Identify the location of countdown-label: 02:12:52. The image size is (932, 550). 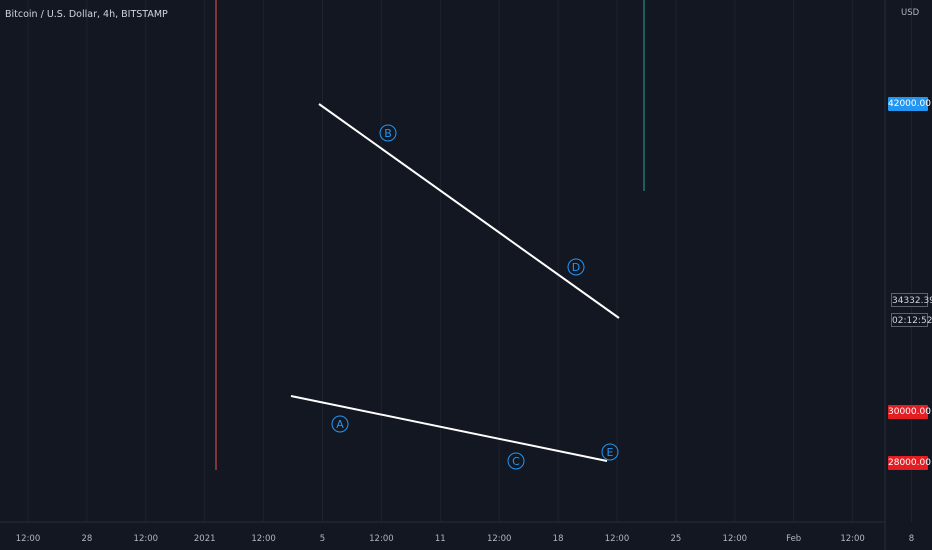
(911, 320).